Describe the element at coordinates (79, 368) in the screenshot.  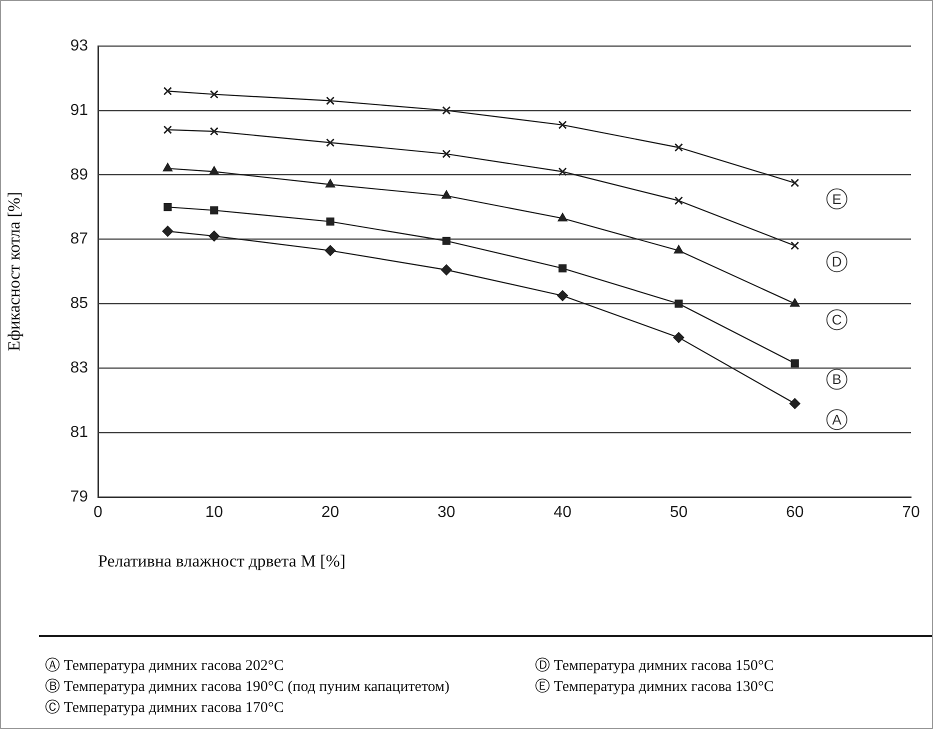
I see `y-tick-label: 83` at that location.